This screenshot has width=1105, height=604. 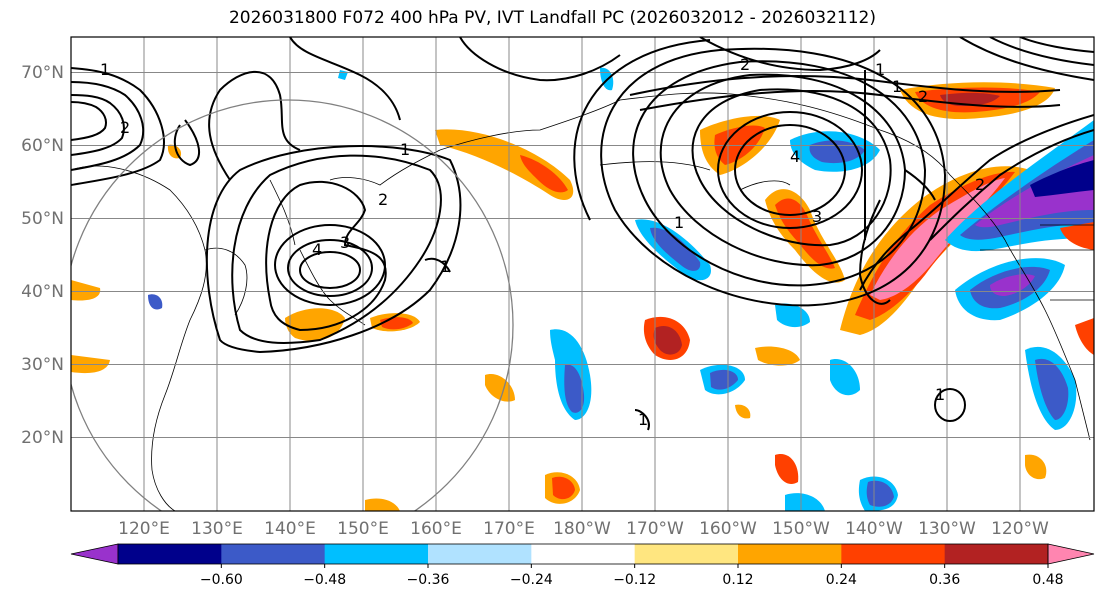 I want to click on lat-label: 50°N, so click(x=42, y=219).